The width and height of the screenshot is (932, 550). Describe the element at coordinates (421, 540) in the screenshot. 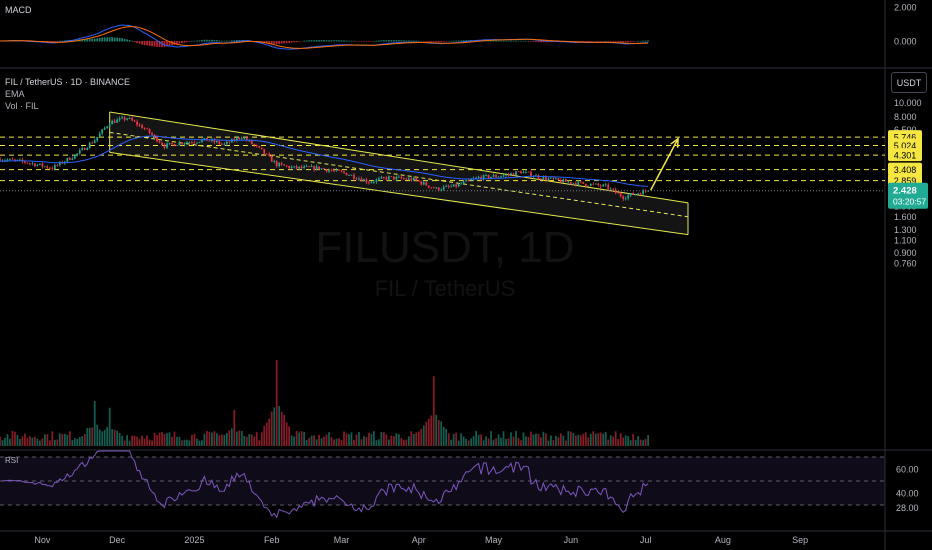

I see `time-axis: Nov Dec 2025 Feb Mar Apr May Jun Jul Aug Sep` at that location.